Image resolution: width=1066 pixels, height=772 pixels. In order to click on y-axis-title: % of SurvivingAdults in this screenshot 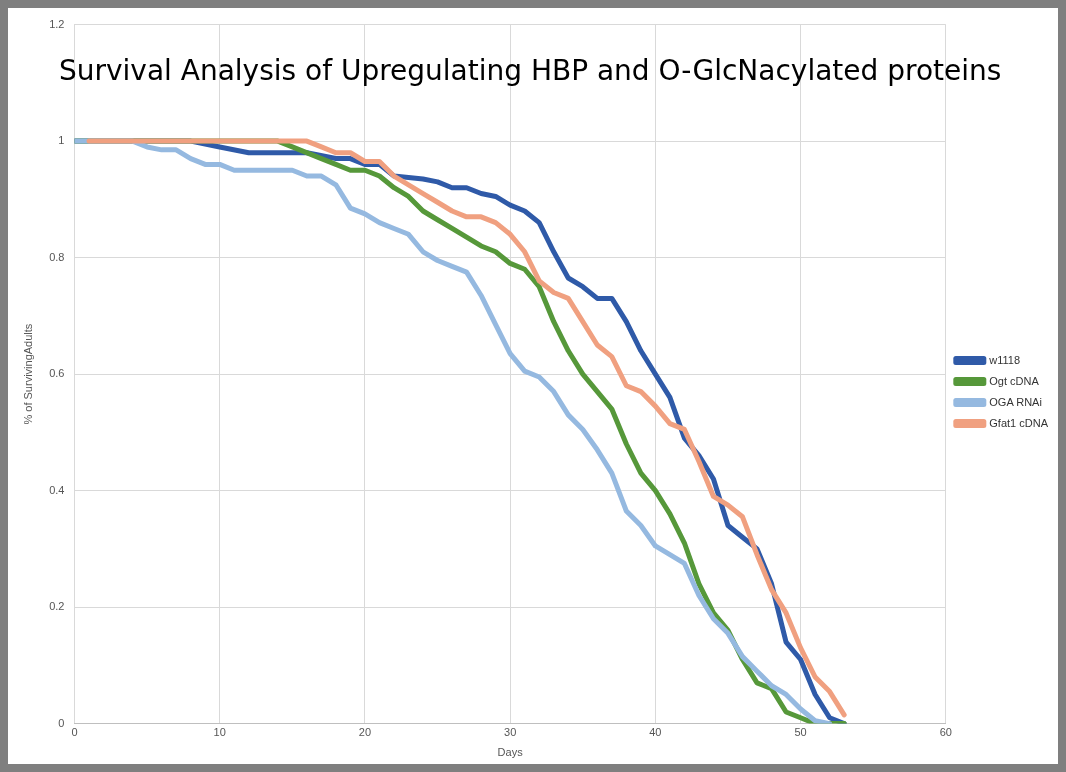, I will do `click(27, 374)`.